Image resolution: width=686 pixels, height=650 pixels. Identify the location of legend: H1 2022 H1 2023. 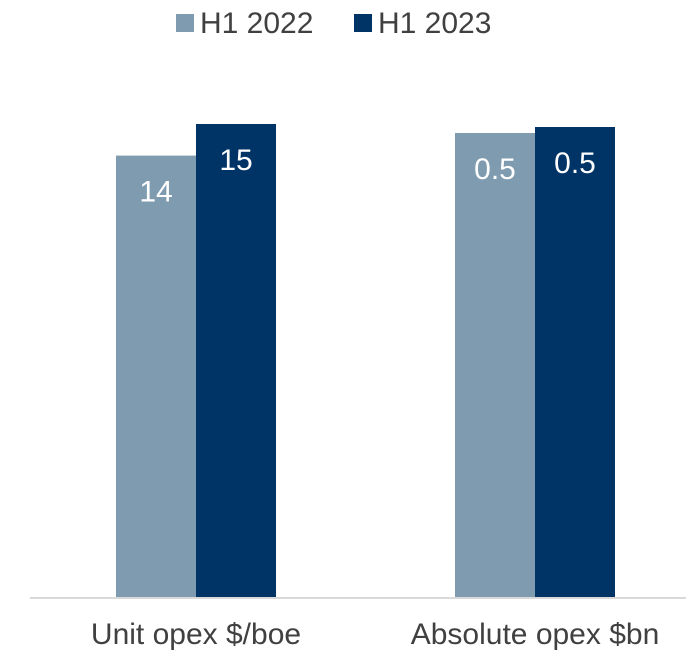
(333, 23).